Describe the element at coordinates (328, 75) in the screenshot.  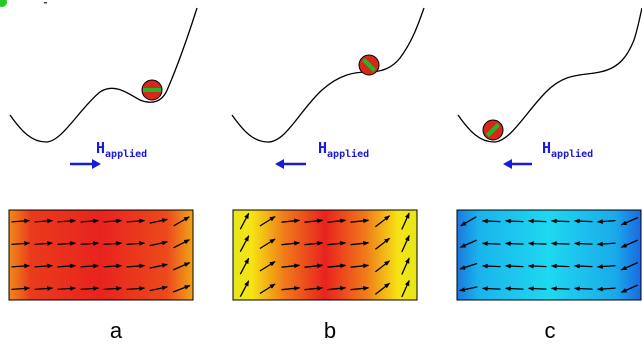
I see `energy-curve-b` at that location.